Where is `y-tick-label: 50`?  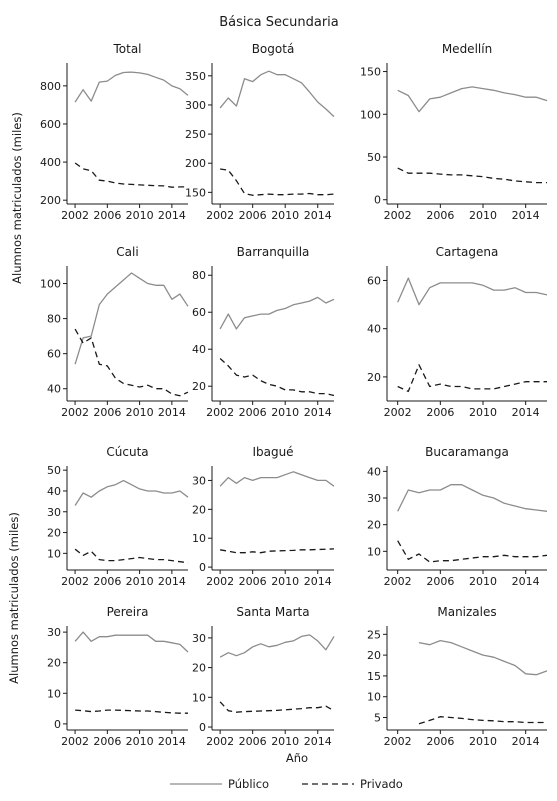
y-tick-label: 50 is located at coordinates (374, 157).